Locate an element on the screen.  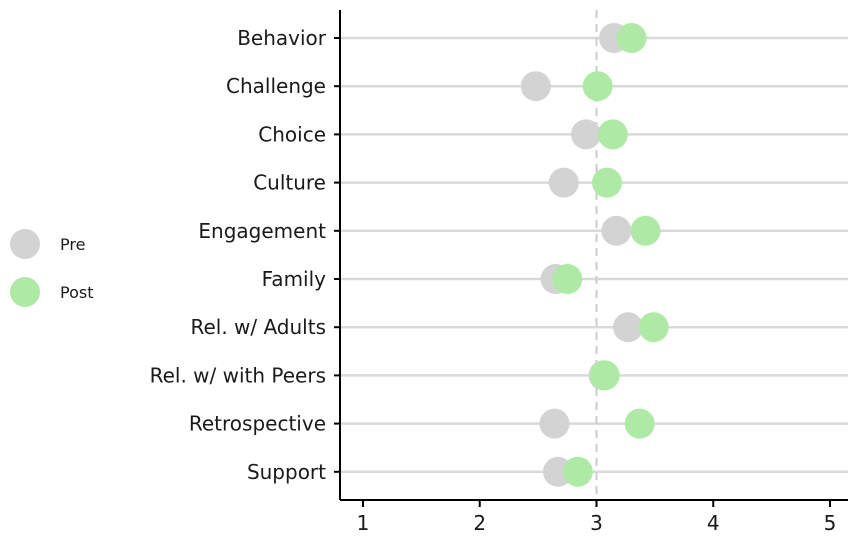
category-label-rel-w-adults: Rel. w/ Adults is located at coordinates (258, 327).